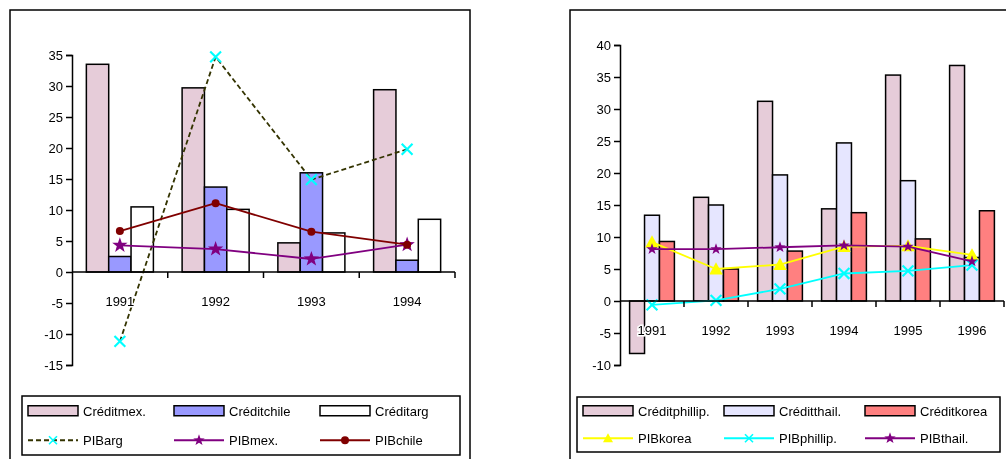 This screenshot has width=1006, height=459. What do you see at coordinates (103, 441) in the screenshot?
I see `legend-label: PIBarg` at bounding box center [103, 441].